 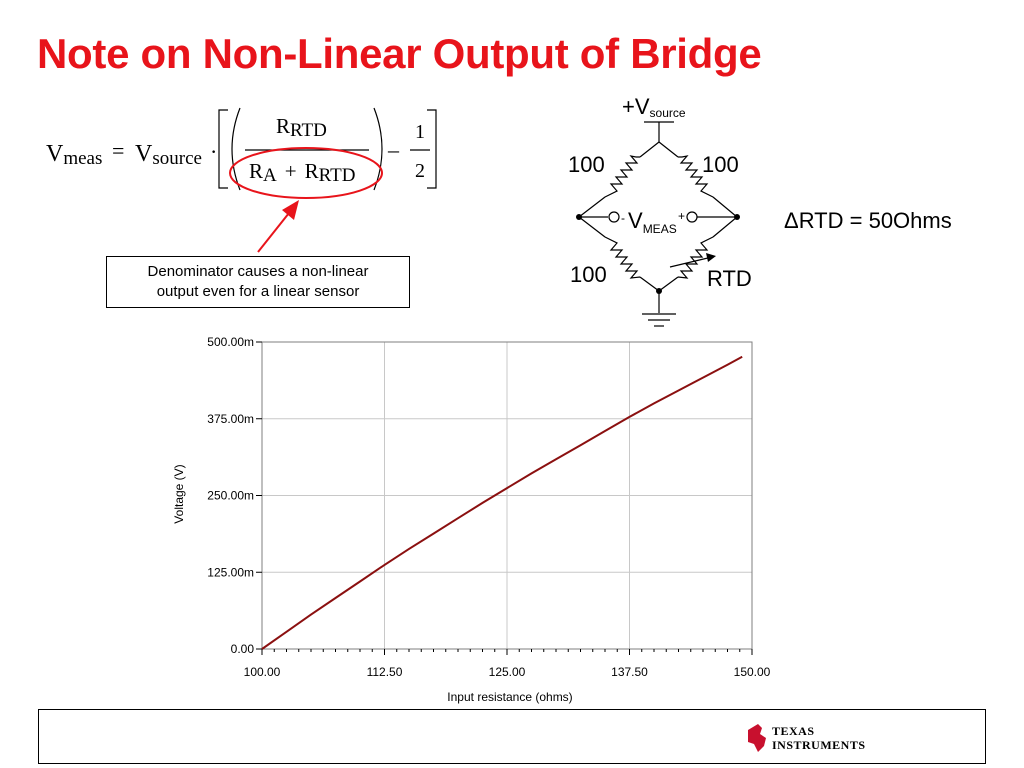 What do you see at coordinates (614, 217) in the screenshot?
I see `vmeas-terminal-minus` at bounding box center [614, 217].